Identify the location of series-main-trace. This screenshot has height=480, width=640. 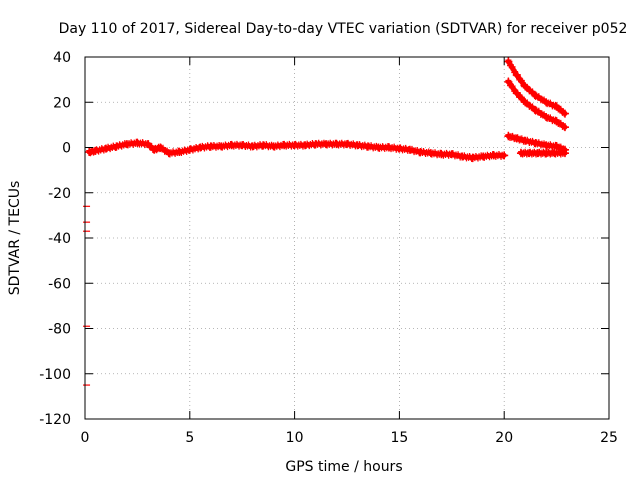
(297, 150).